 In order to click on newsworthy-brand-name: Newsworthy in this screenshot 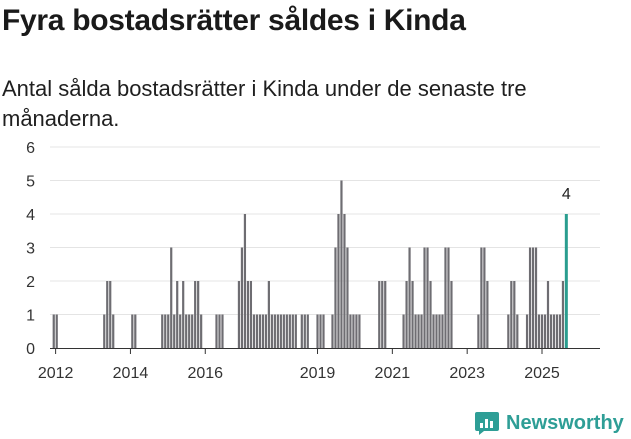, I will do `click(565, 422)`.